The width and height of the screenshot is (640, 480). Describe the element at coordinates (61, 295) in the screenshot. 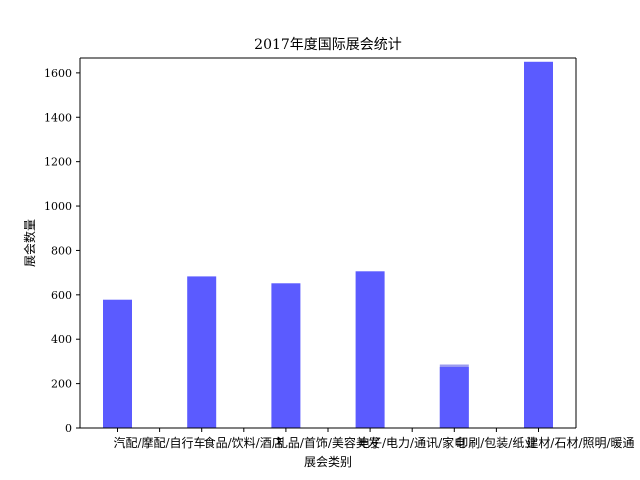

I see `y-tick-label: 600` at that location.